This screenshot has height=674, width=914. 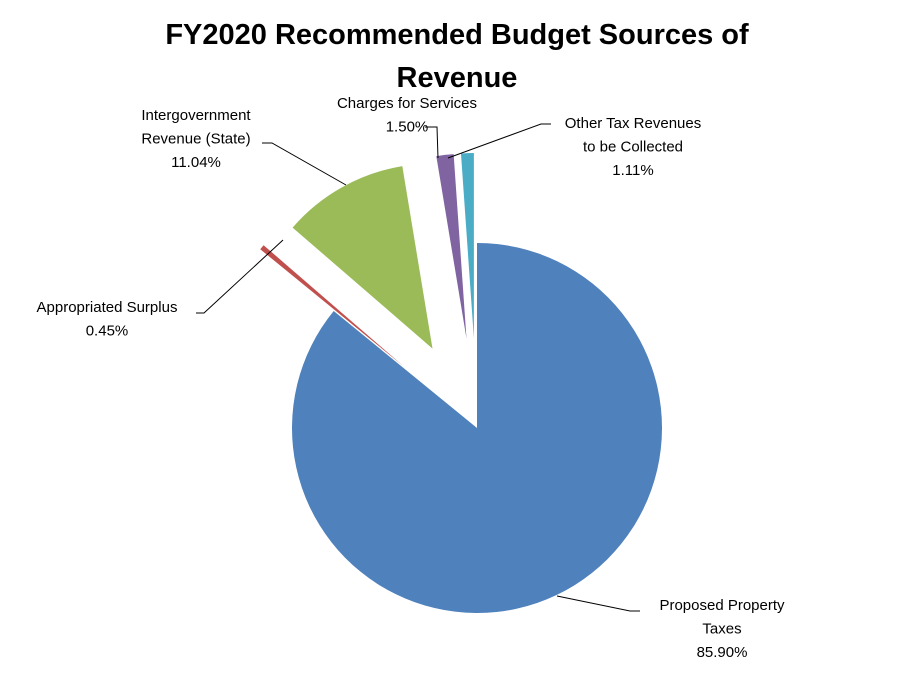 I want to click on data-label-name: Other Tax Revenues, so click(x=633, y=123).